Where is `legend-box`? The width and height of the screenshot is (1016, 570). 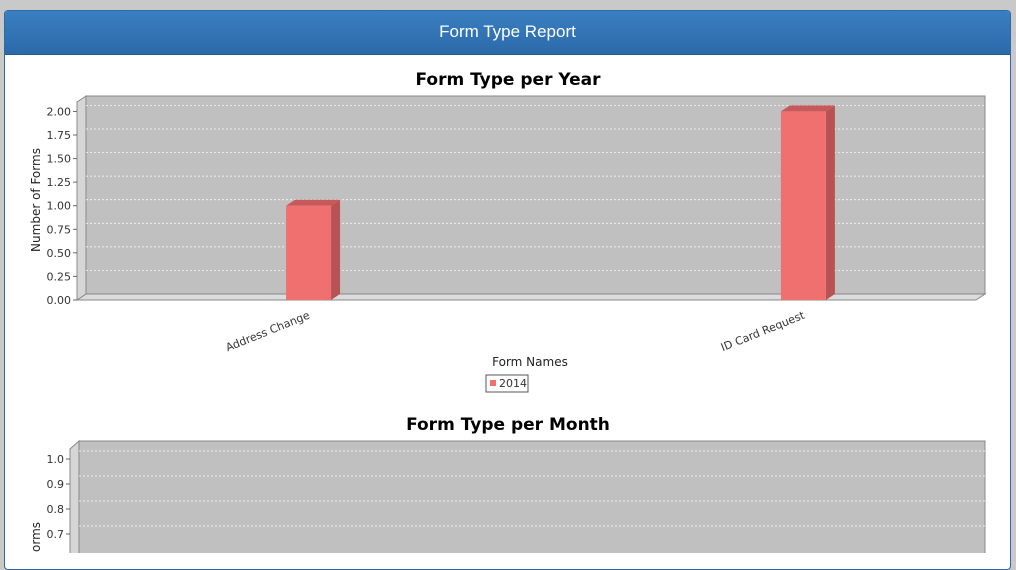
legend-box is located at coordinates (507, 383).